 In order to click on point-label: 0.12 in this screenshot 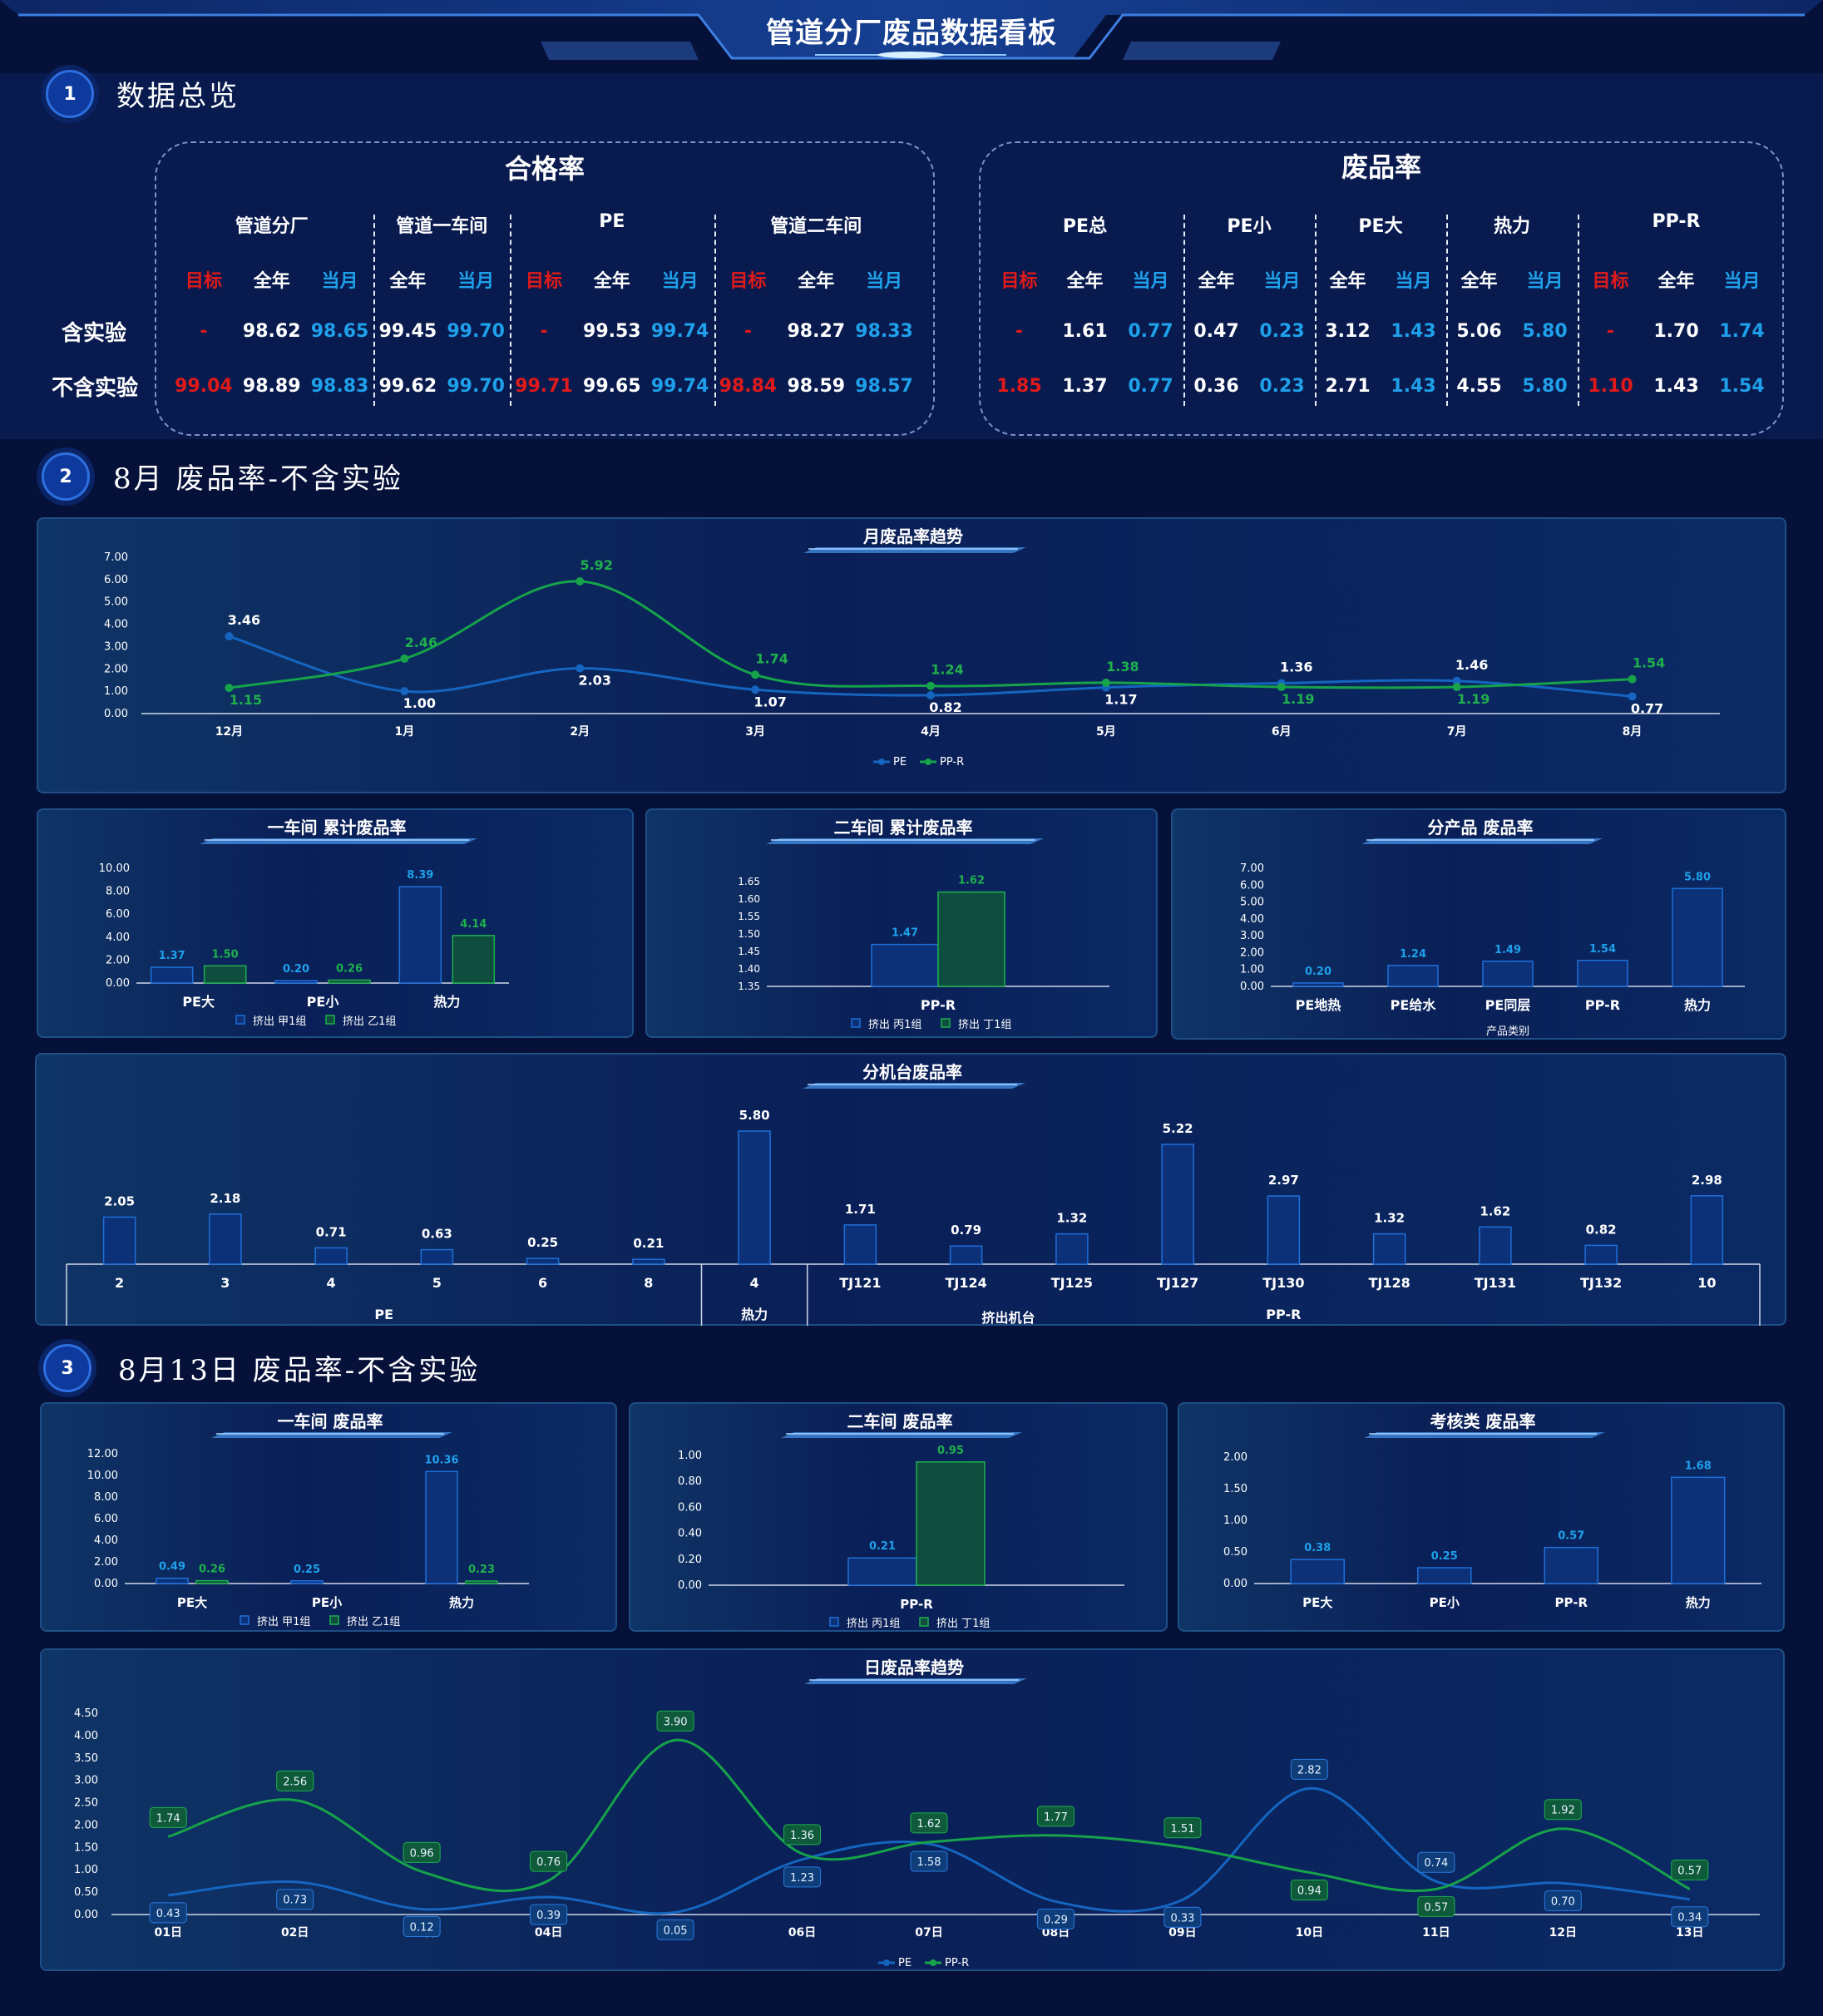, I will do `click(422, 1928)`.